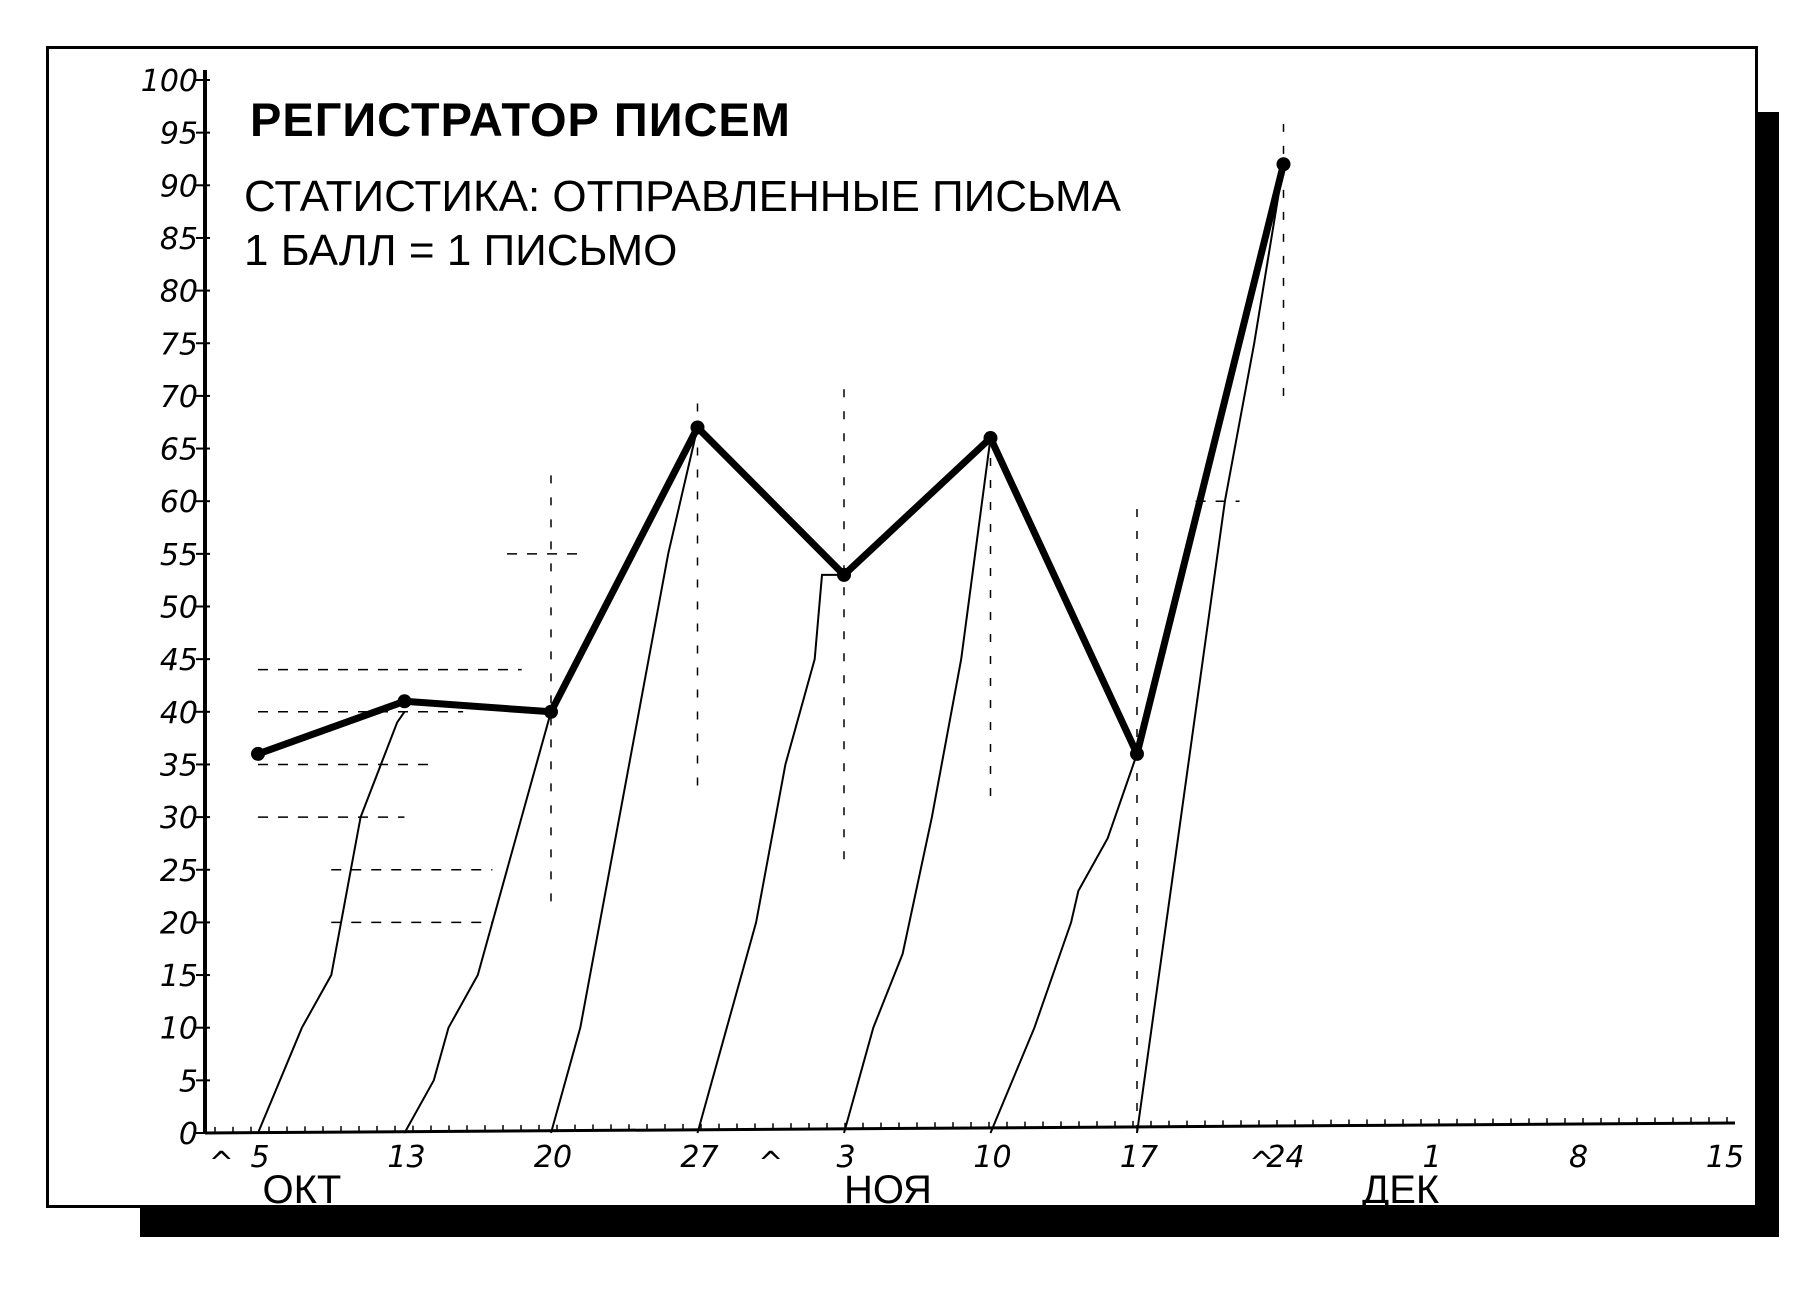  I want to click on y-tick-label: 25, so click(179, 871).